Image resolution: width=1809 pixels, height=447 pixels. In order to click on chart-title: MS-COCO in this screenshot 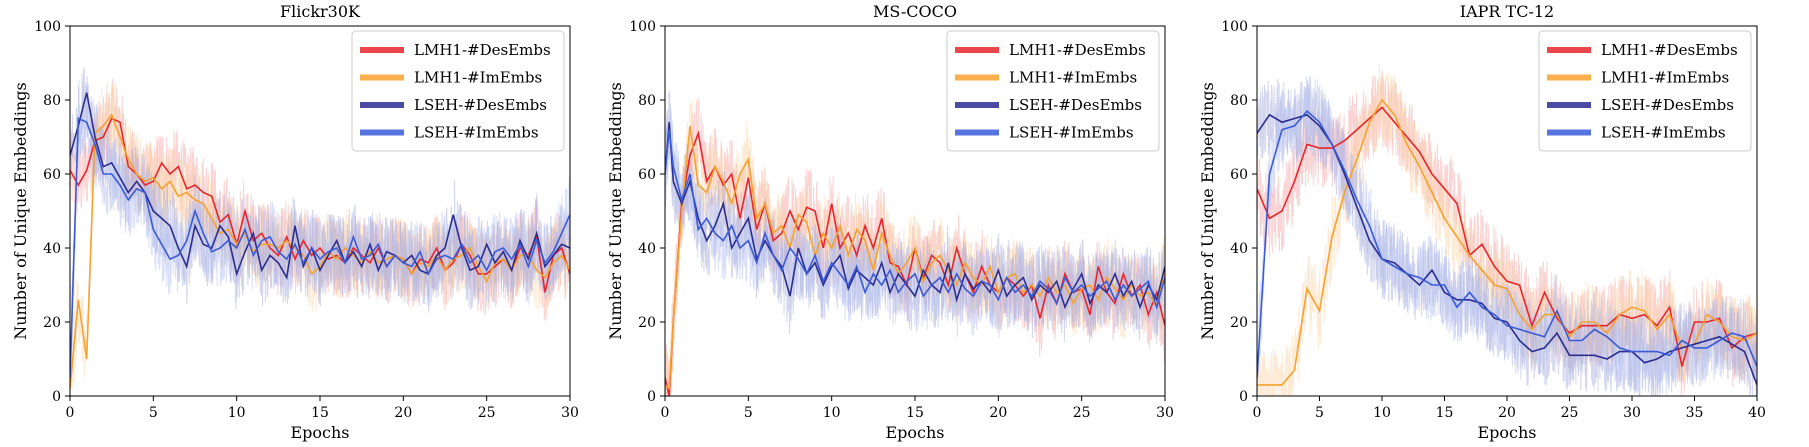, I will do `click(915, 11)`.